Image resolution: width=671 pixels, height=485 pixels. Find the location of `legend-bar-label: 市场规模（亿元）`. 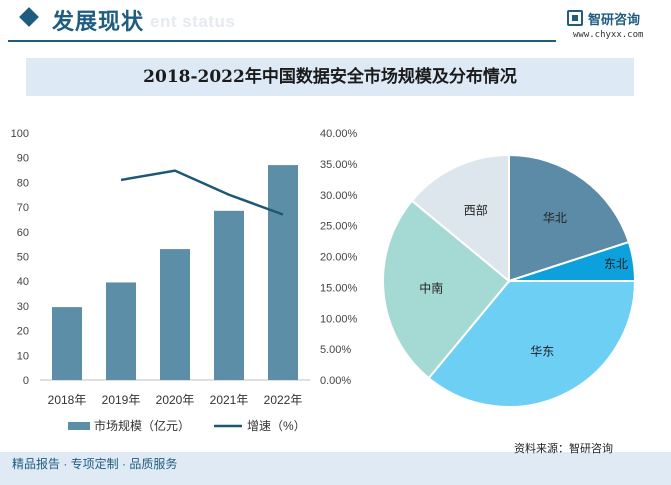

legend-bar-label: 市场规模（亿元） is located at coordinates (142, 425).